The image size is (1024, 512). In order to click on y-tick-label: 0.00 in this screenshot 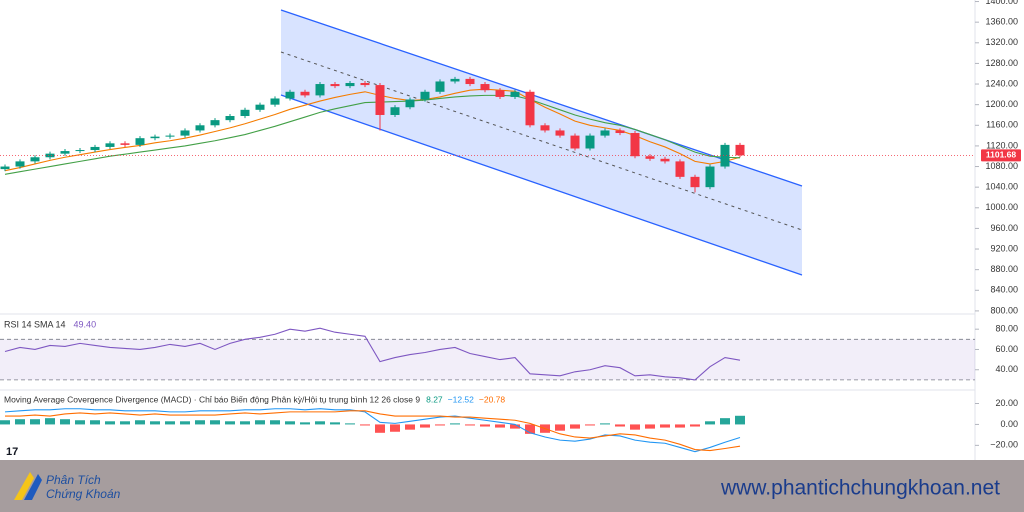, I will do `click(1009, 424)`.